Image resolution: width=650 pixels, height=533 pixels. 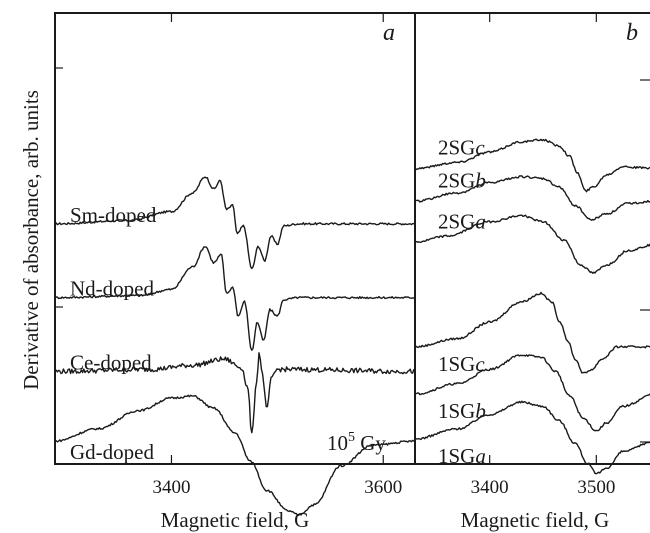 I want to click on x-axis-label-a: Magnetic field, G, so click(x=235, y=520).